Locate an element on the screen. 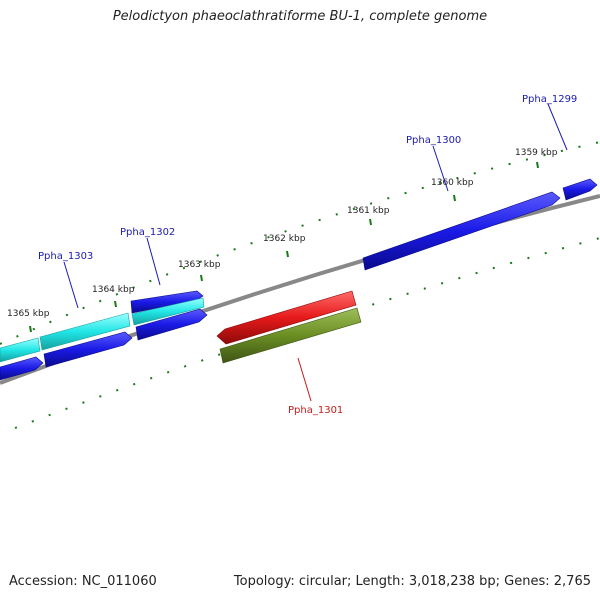  tick-label-1360: 1360 kbp is located at coordinates (452, 183).